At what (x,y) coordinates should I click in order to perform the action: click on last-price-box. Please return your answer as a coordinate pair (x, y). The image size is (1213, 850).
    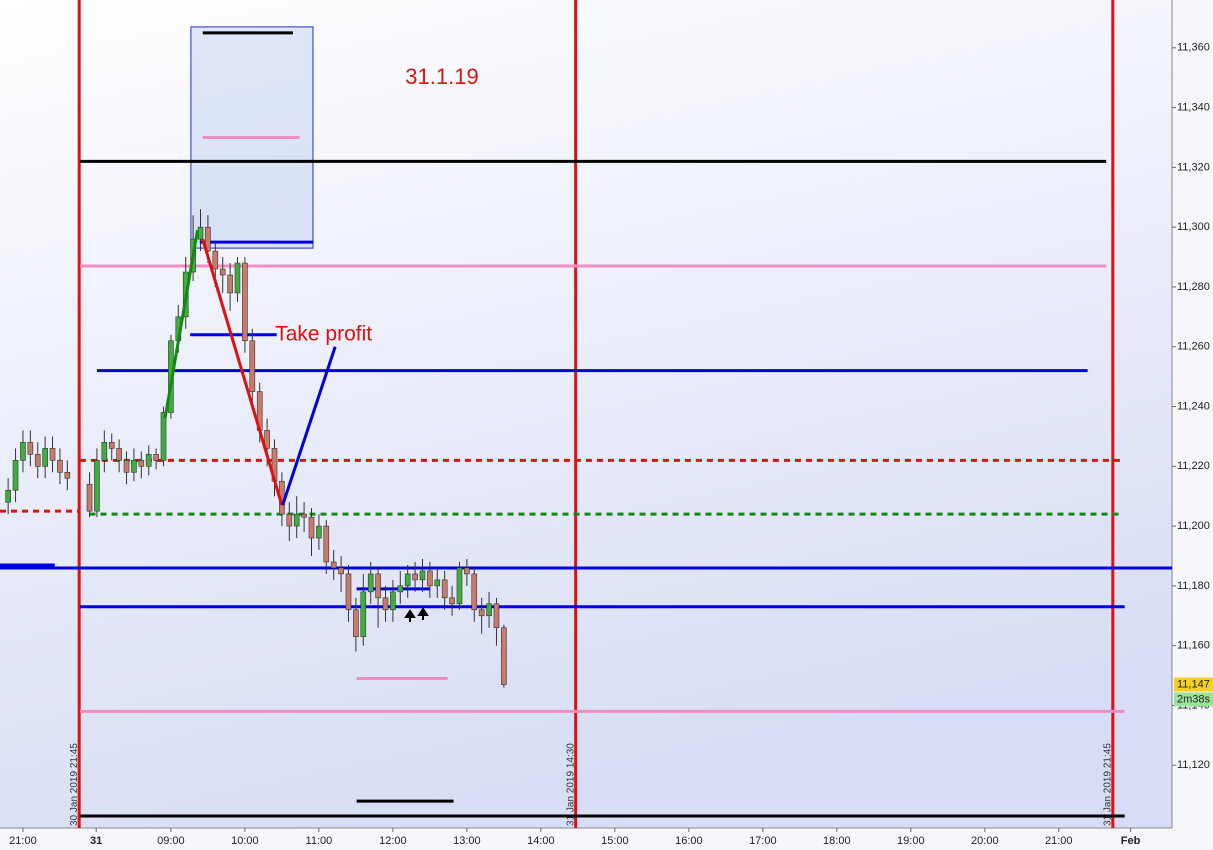
    Looking at the image, I should click on (1193, 684).